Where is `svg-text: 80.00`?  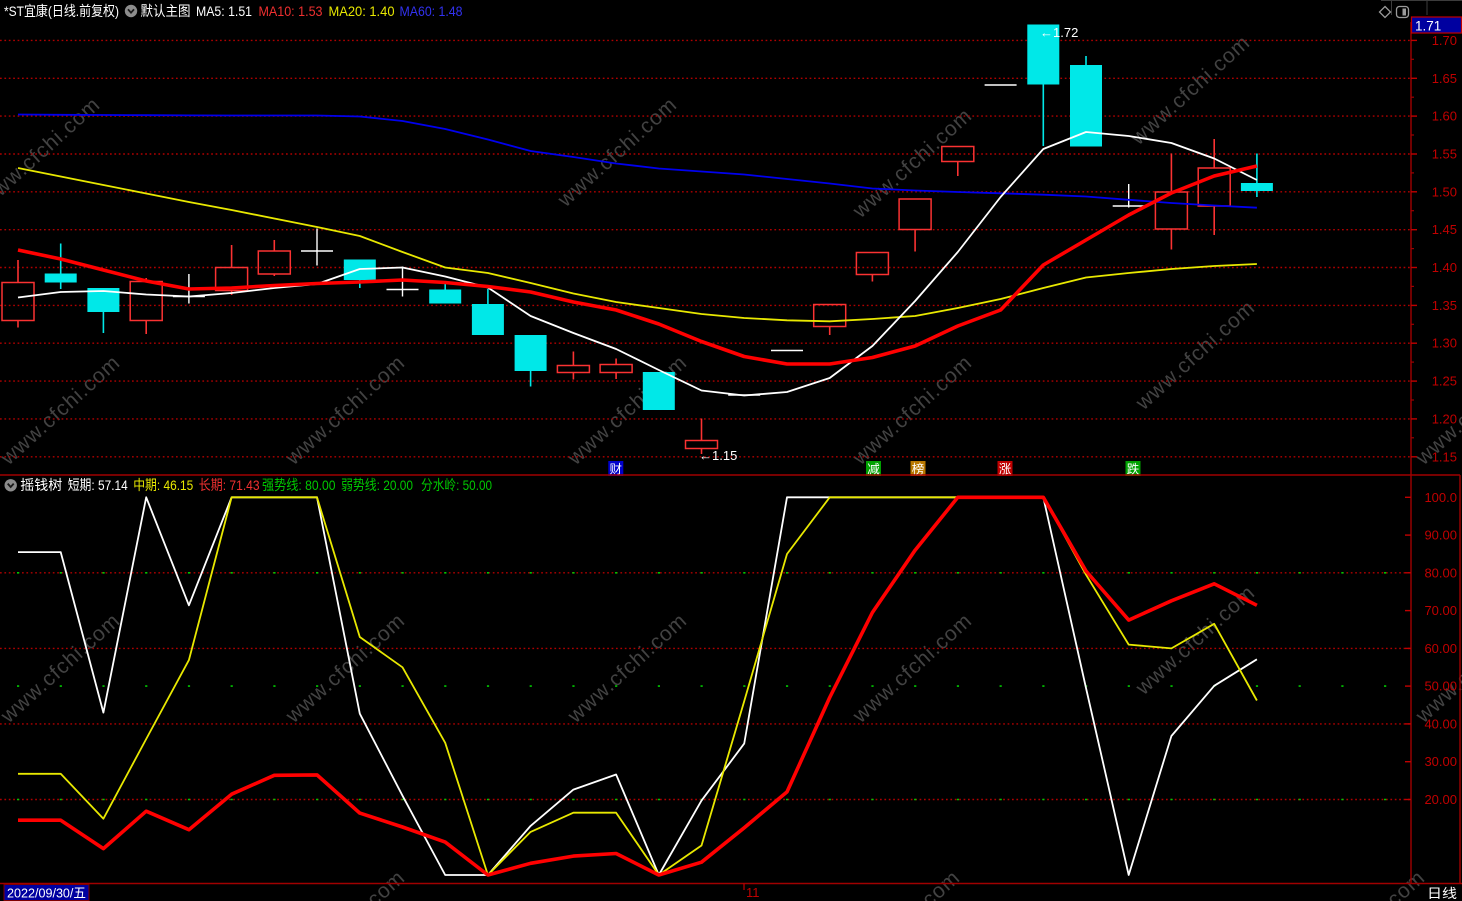 svg-text: 80.00 is located at coordinates (1440, 572).